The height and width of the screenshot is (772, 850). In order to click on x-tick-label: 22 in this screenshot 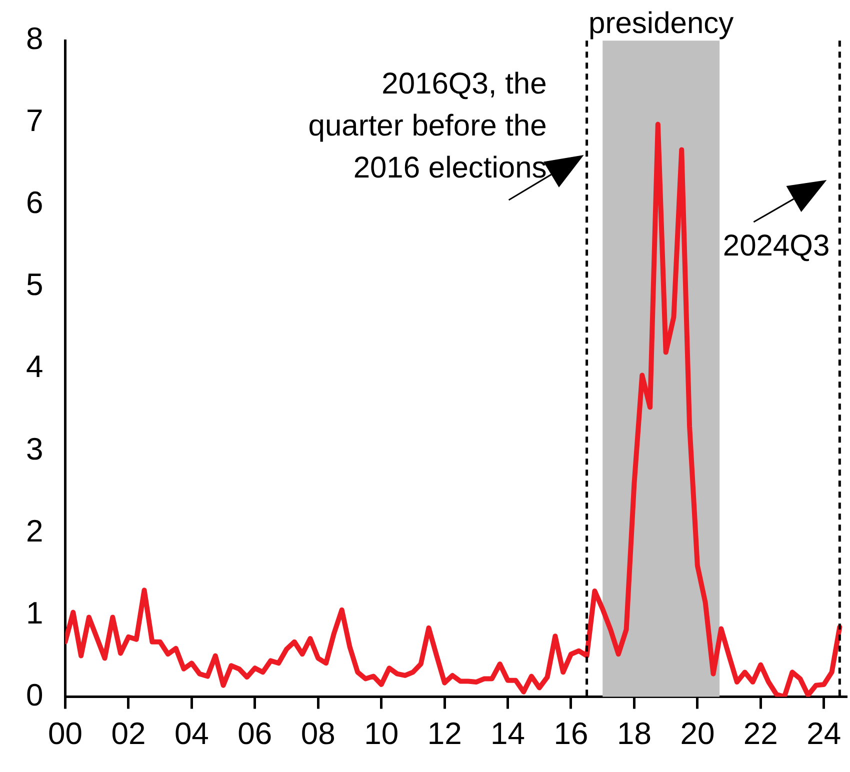, I will do `click(760, 733)`.